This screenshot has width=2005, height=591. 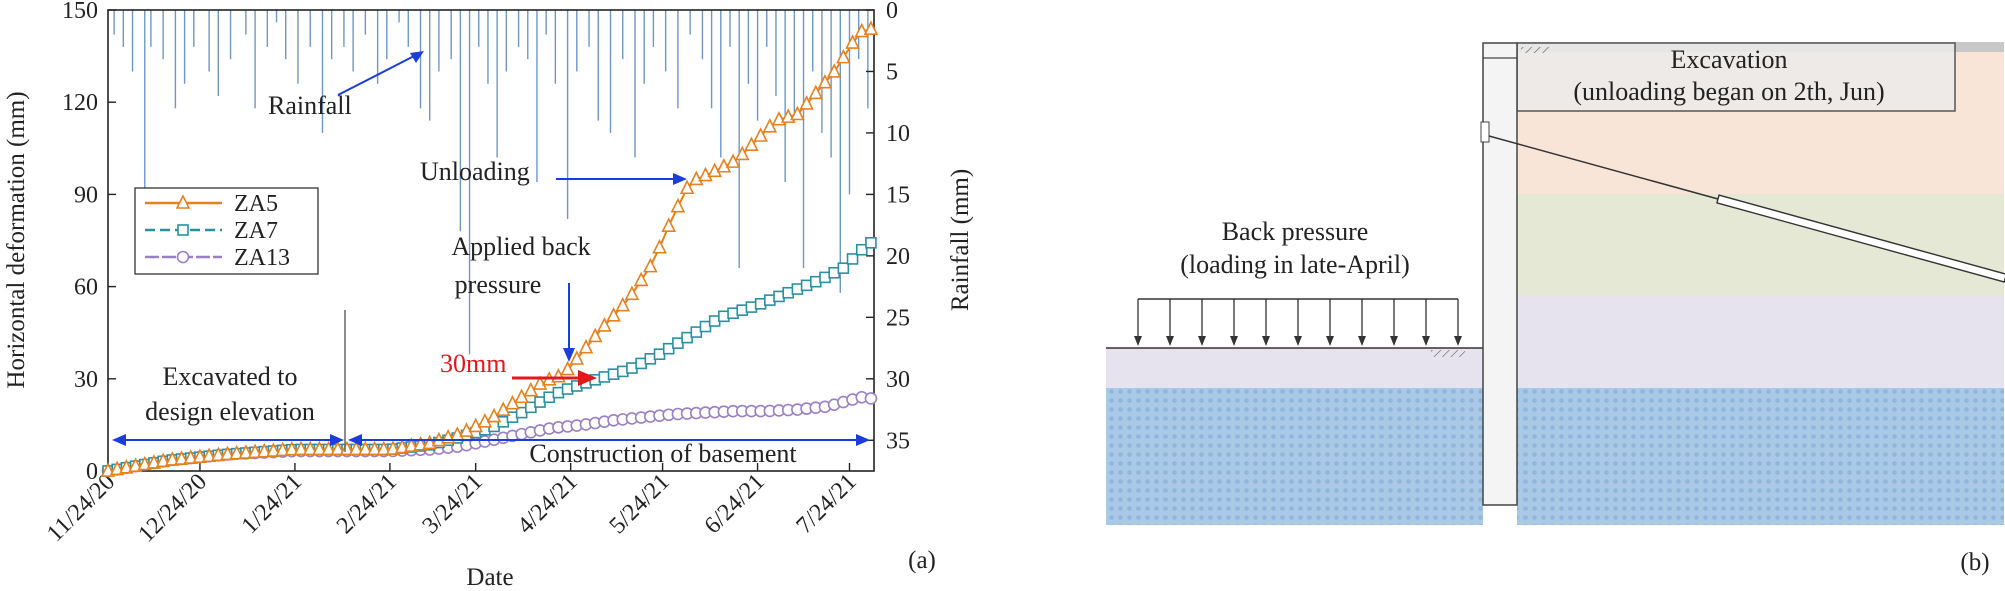 What do you see at coordinates (1860, 238) in the screenshot?
I see `anchor-grout-body` at bounding box center [1860, 238].